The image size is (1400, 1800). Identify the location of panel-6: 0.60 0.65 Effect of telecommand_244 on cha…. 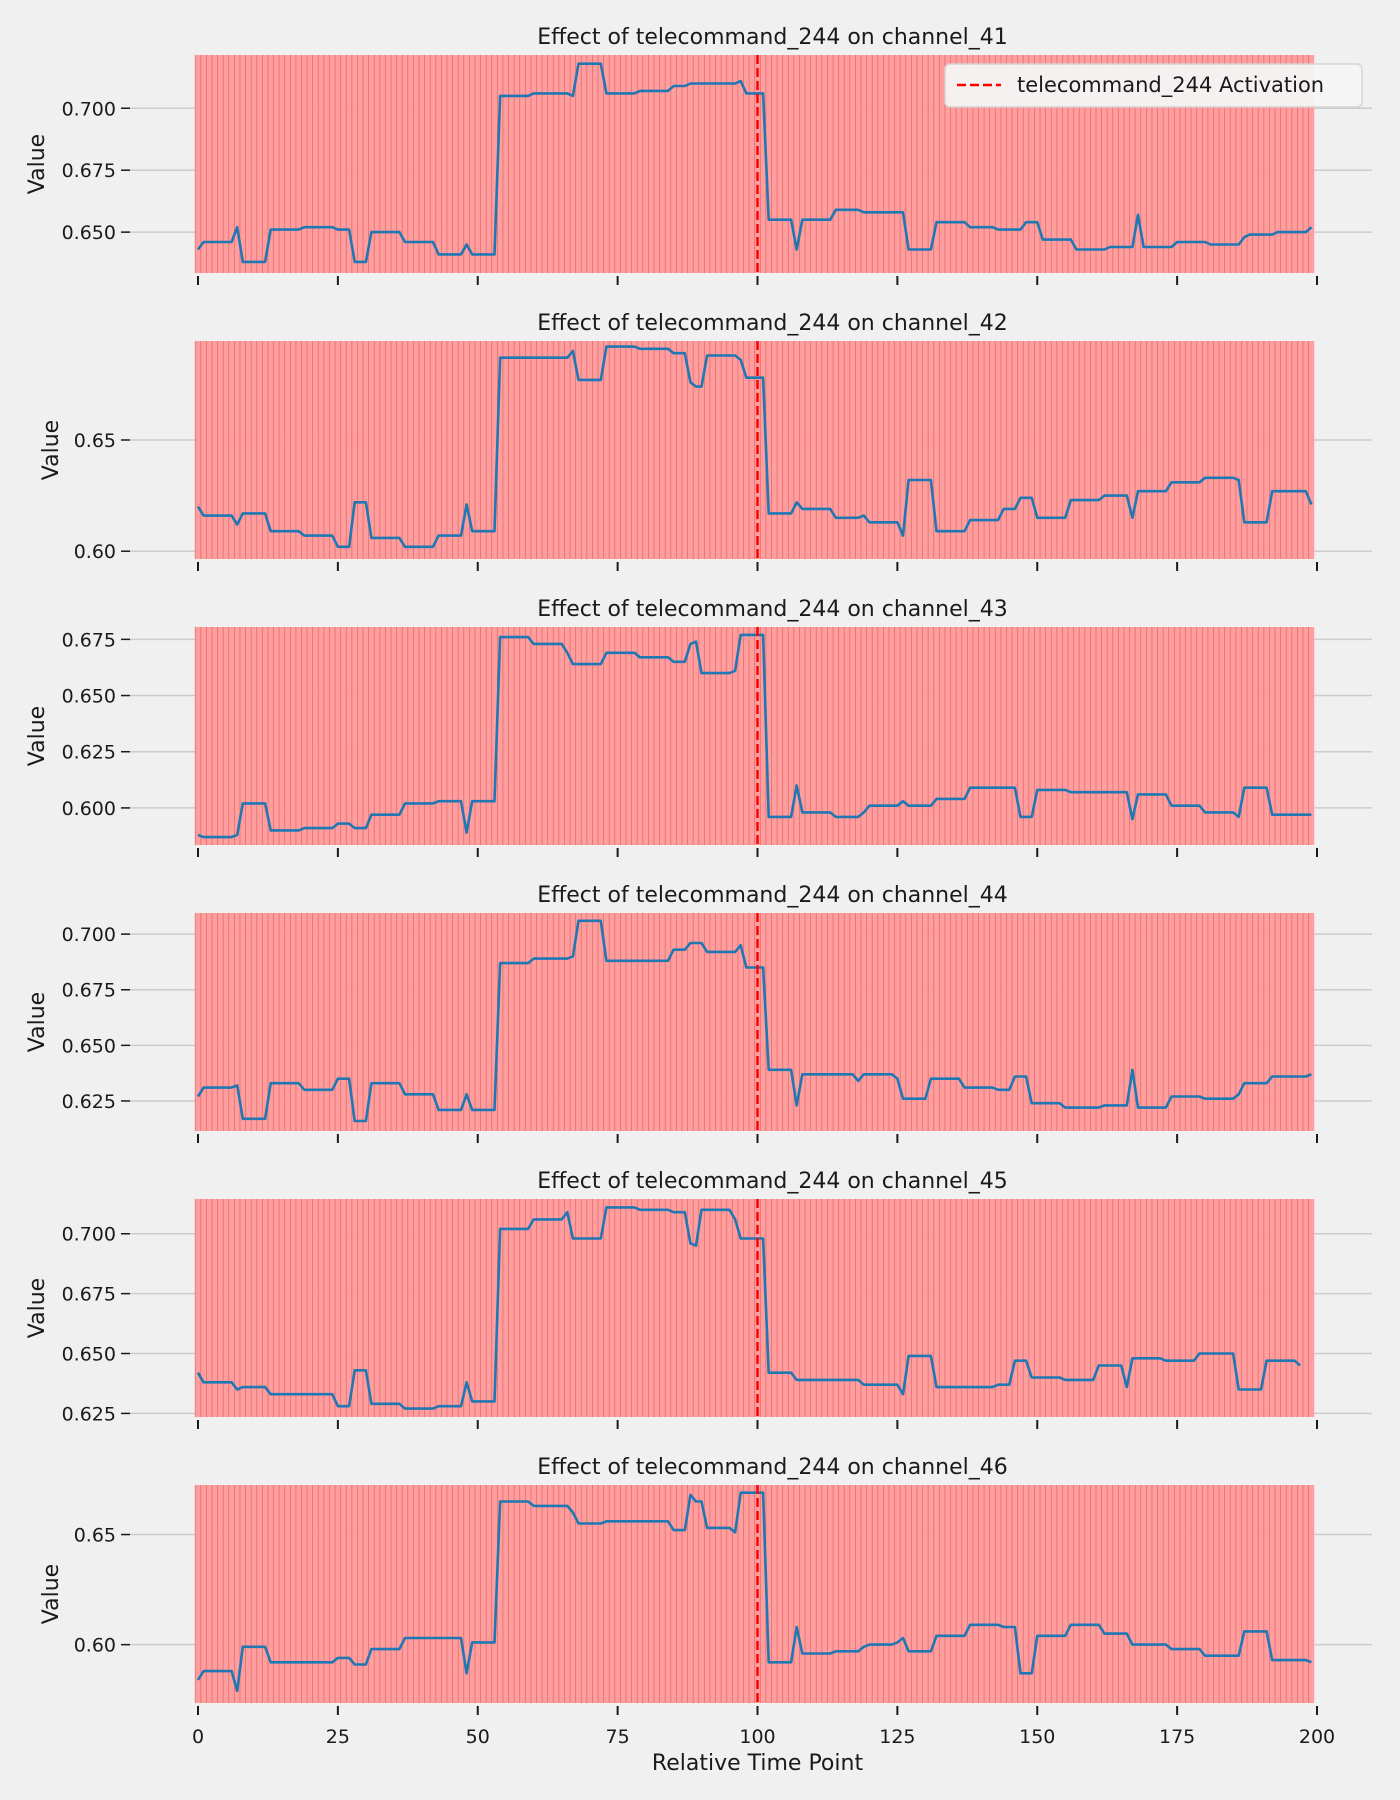
(705, 1585).